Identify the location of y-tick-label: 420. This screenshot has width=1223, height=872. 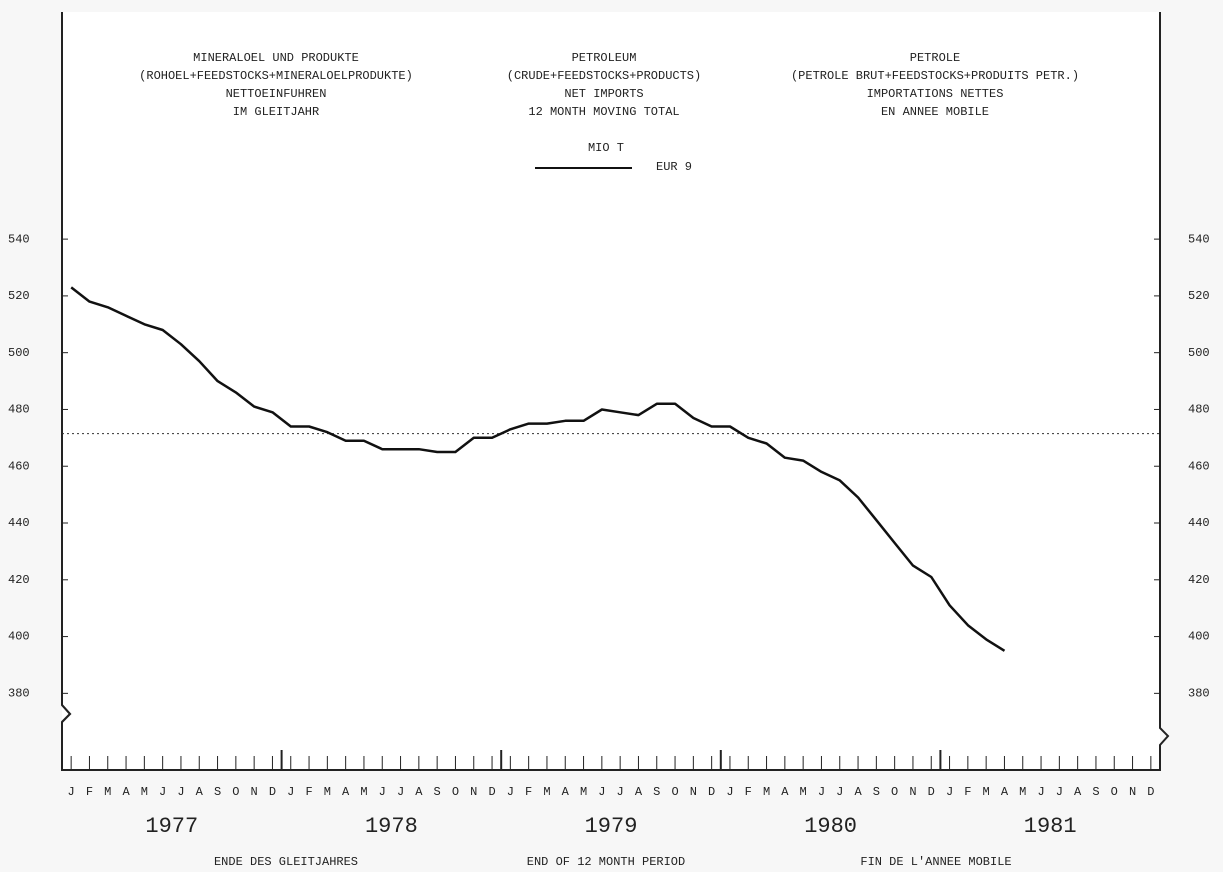
(19, 580).